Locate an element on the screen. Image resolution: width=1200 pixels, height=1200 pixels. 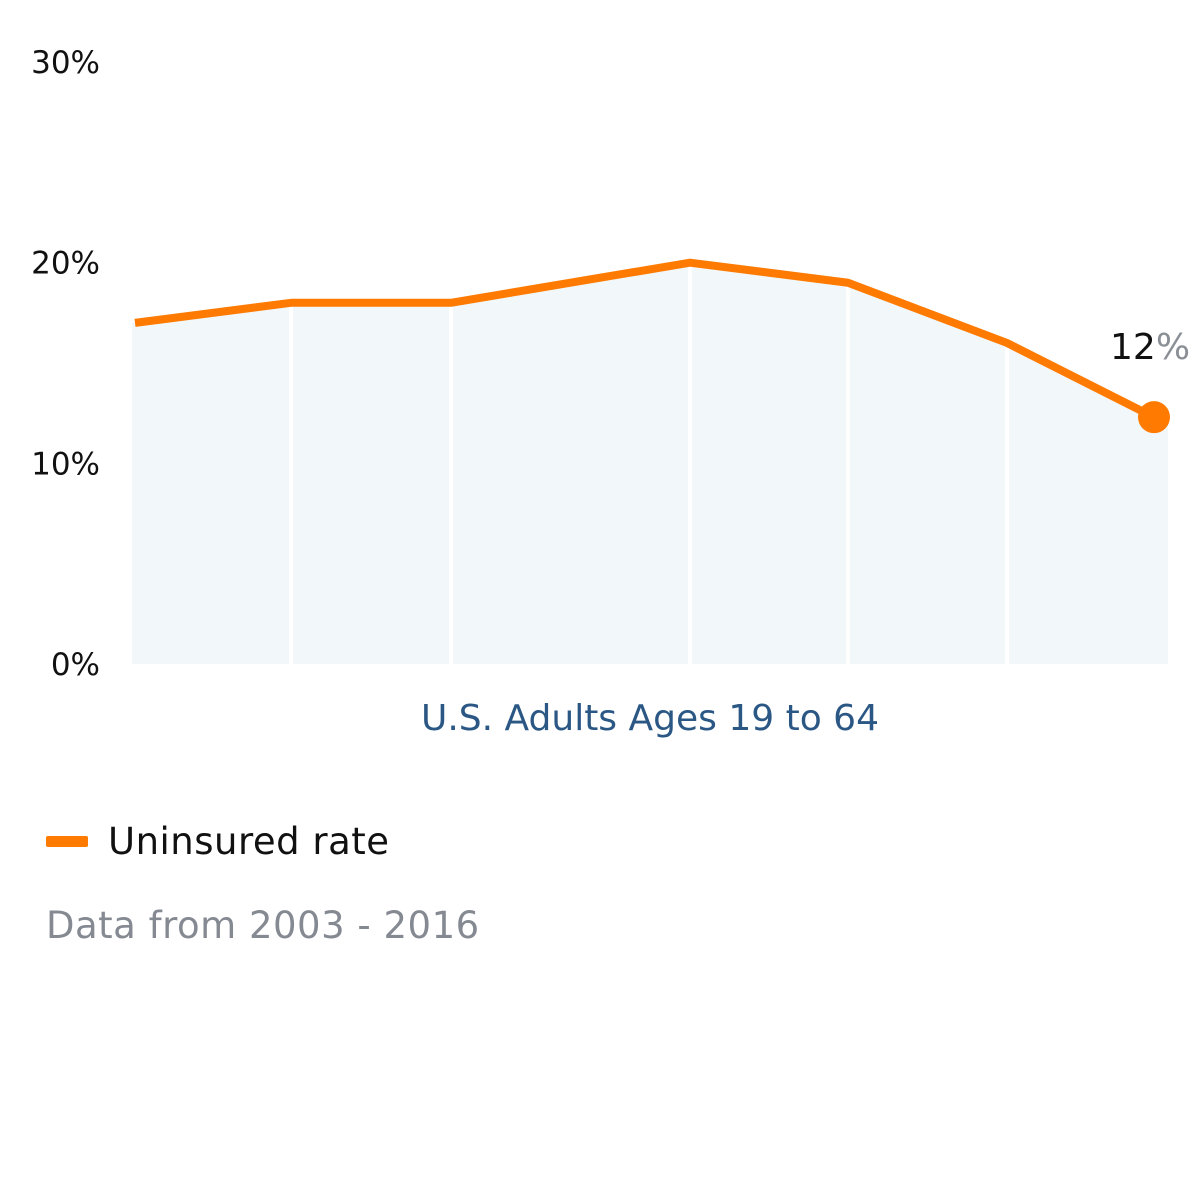
y-axis-ticks: 0% 10% 20% 30% is located at coordinates (65, 364).